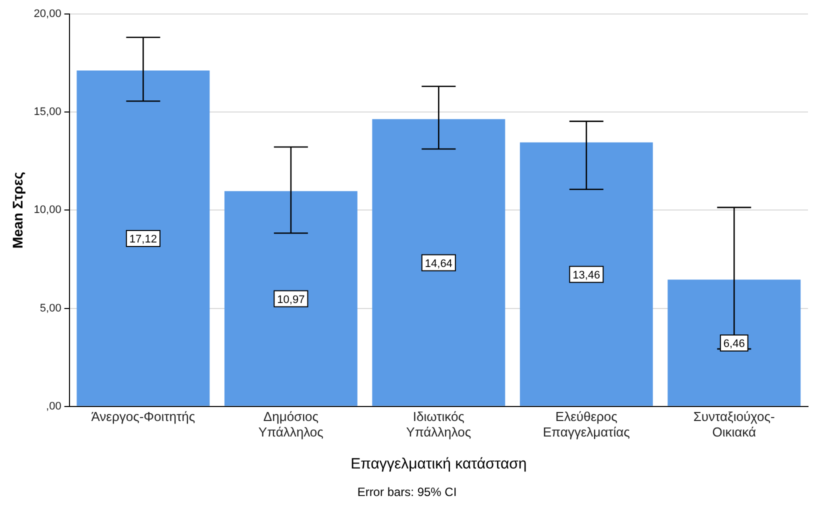 The image size is (838, 506). I want to click on x-tick-label: Συνταξιούχος-Οικιακά, so click(734, 424).